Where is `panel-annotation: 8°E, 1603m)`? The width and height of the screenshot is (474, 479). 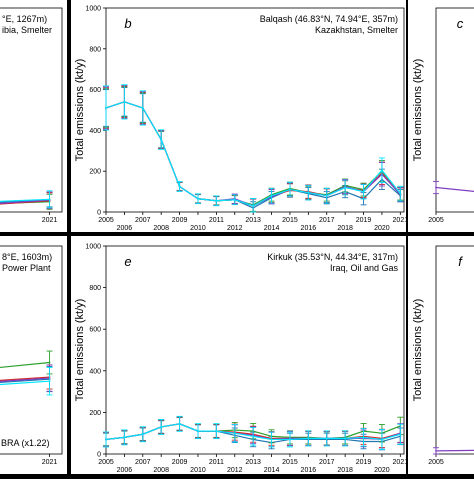 panel-annotation: 8°E, 1603m) is located at coordinates (27, 257).